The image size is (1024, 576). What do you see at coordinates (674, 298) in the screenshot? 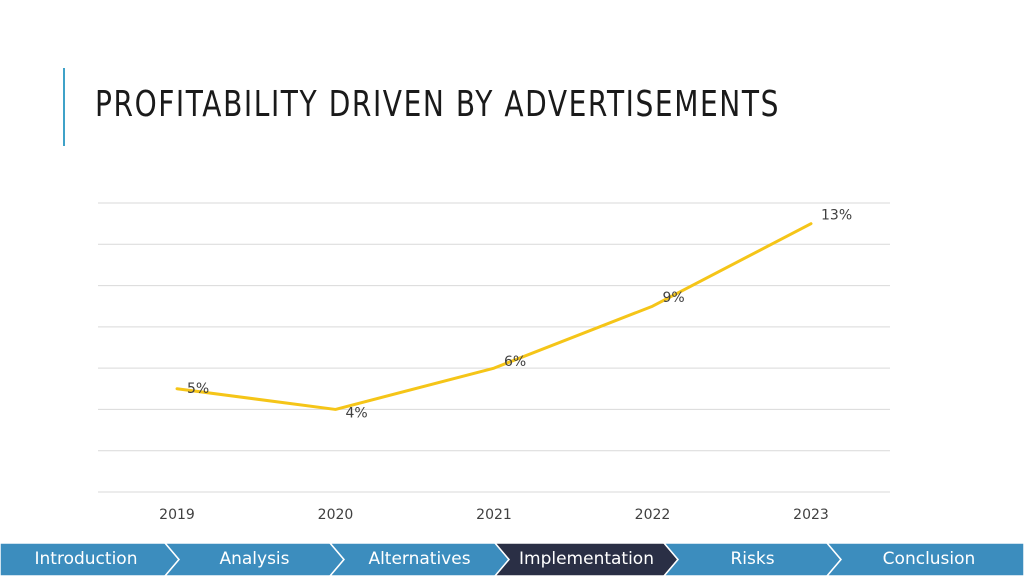
I see `data-label: 9%` at bounding box center [674, 298].